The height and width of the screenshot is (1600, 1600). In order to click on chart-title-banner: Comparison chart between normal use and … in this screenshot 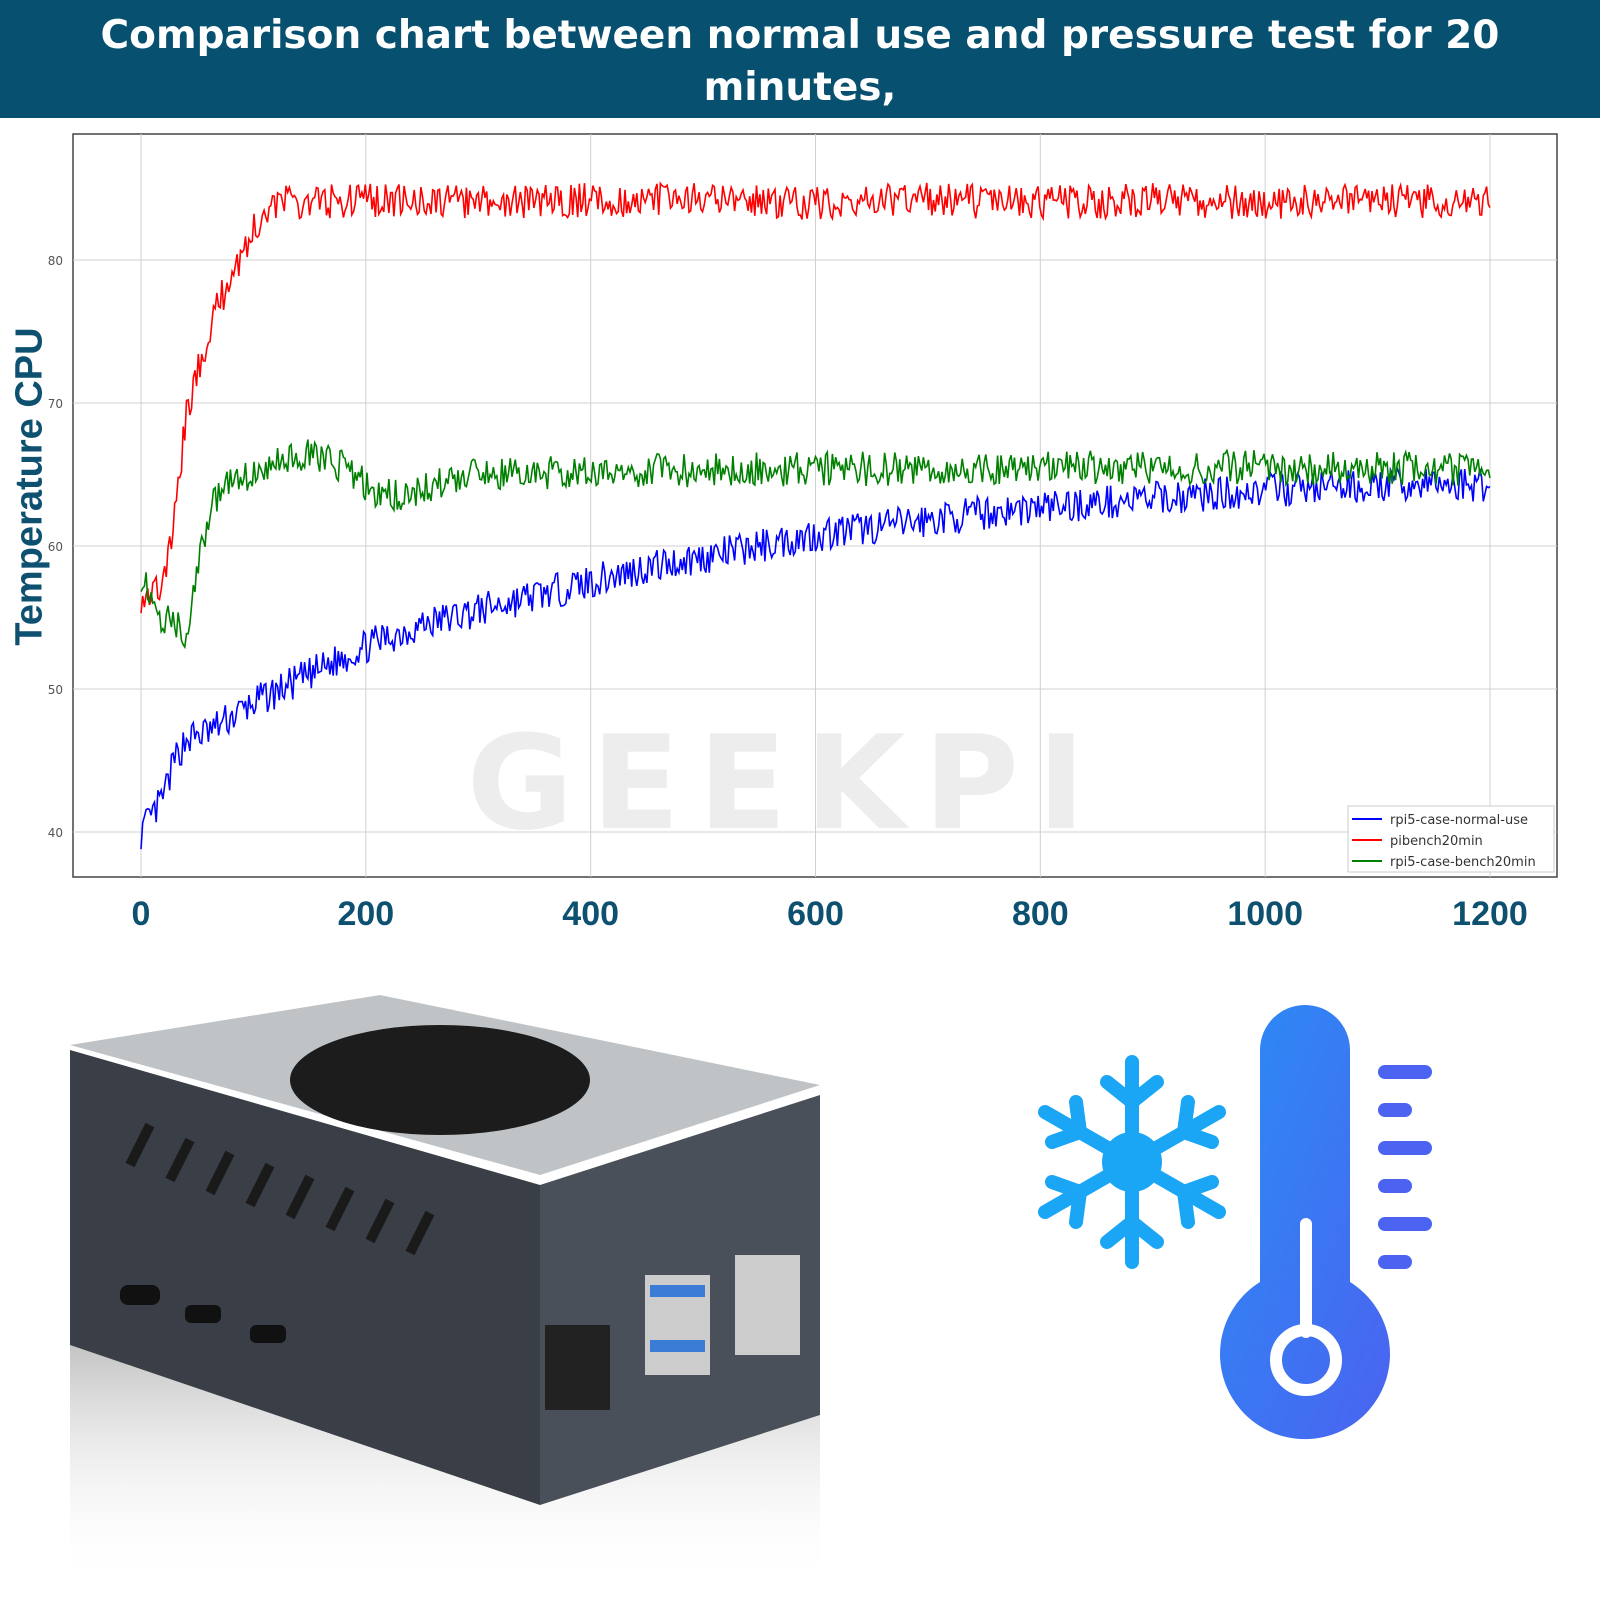, I will do `click(800, 81)`.